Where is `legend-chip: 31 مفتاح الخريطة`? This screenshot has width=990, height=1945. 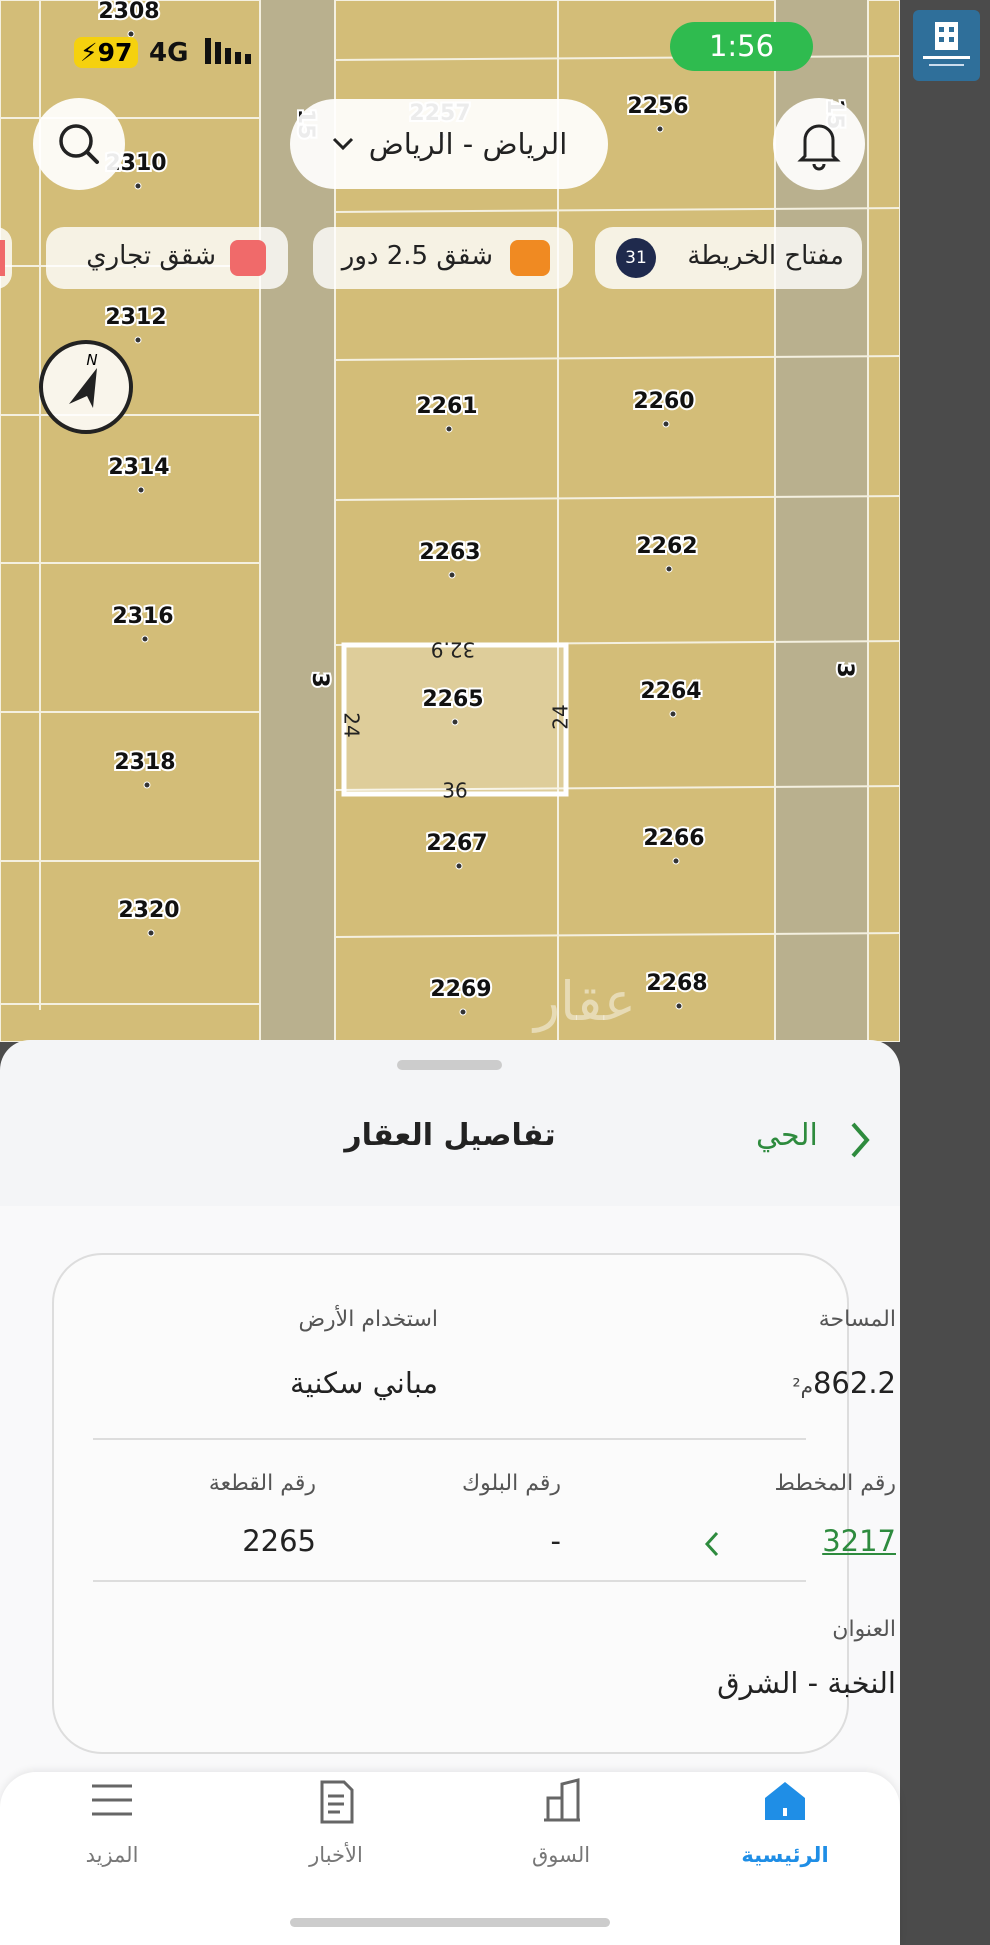 legend-chip: 31 مفتاح الخريطة is located at coordinates (728, 258).